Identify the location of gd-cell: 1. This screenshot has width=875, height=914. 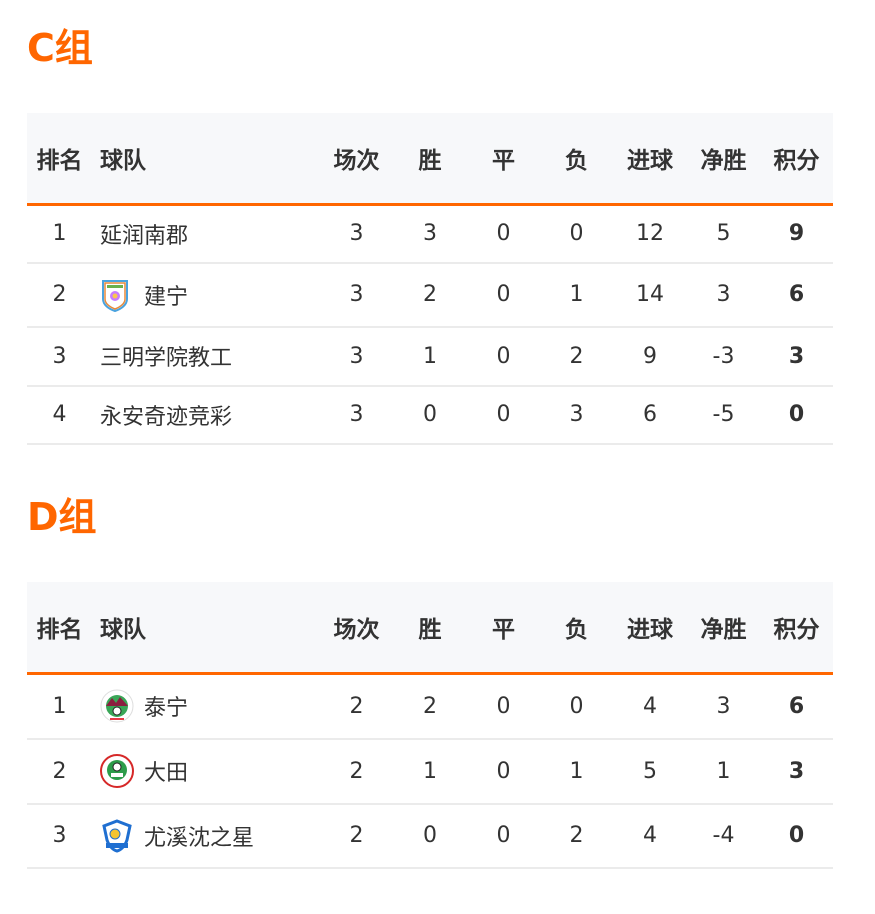
(723, 771).